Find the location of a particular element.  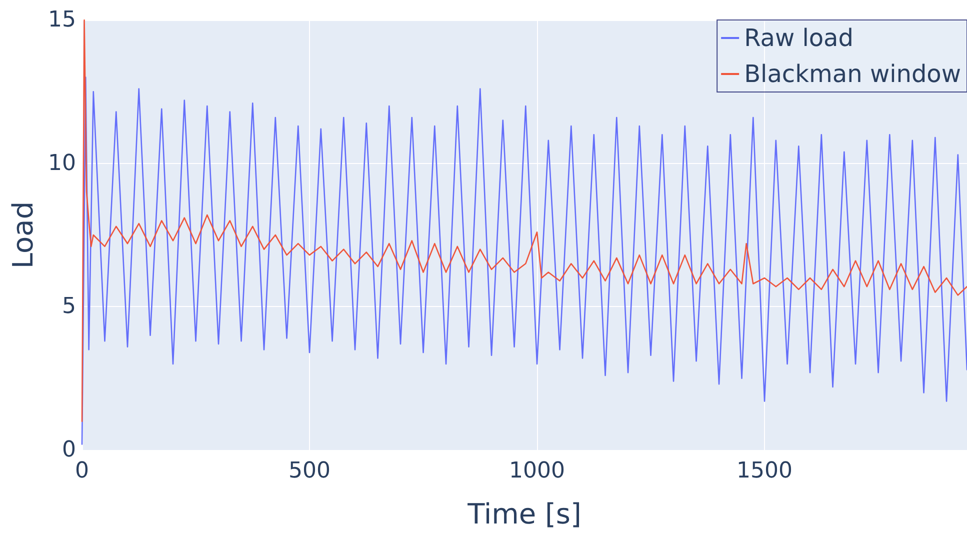

y-tick-label: 10 is located at coordinates (62, 163).